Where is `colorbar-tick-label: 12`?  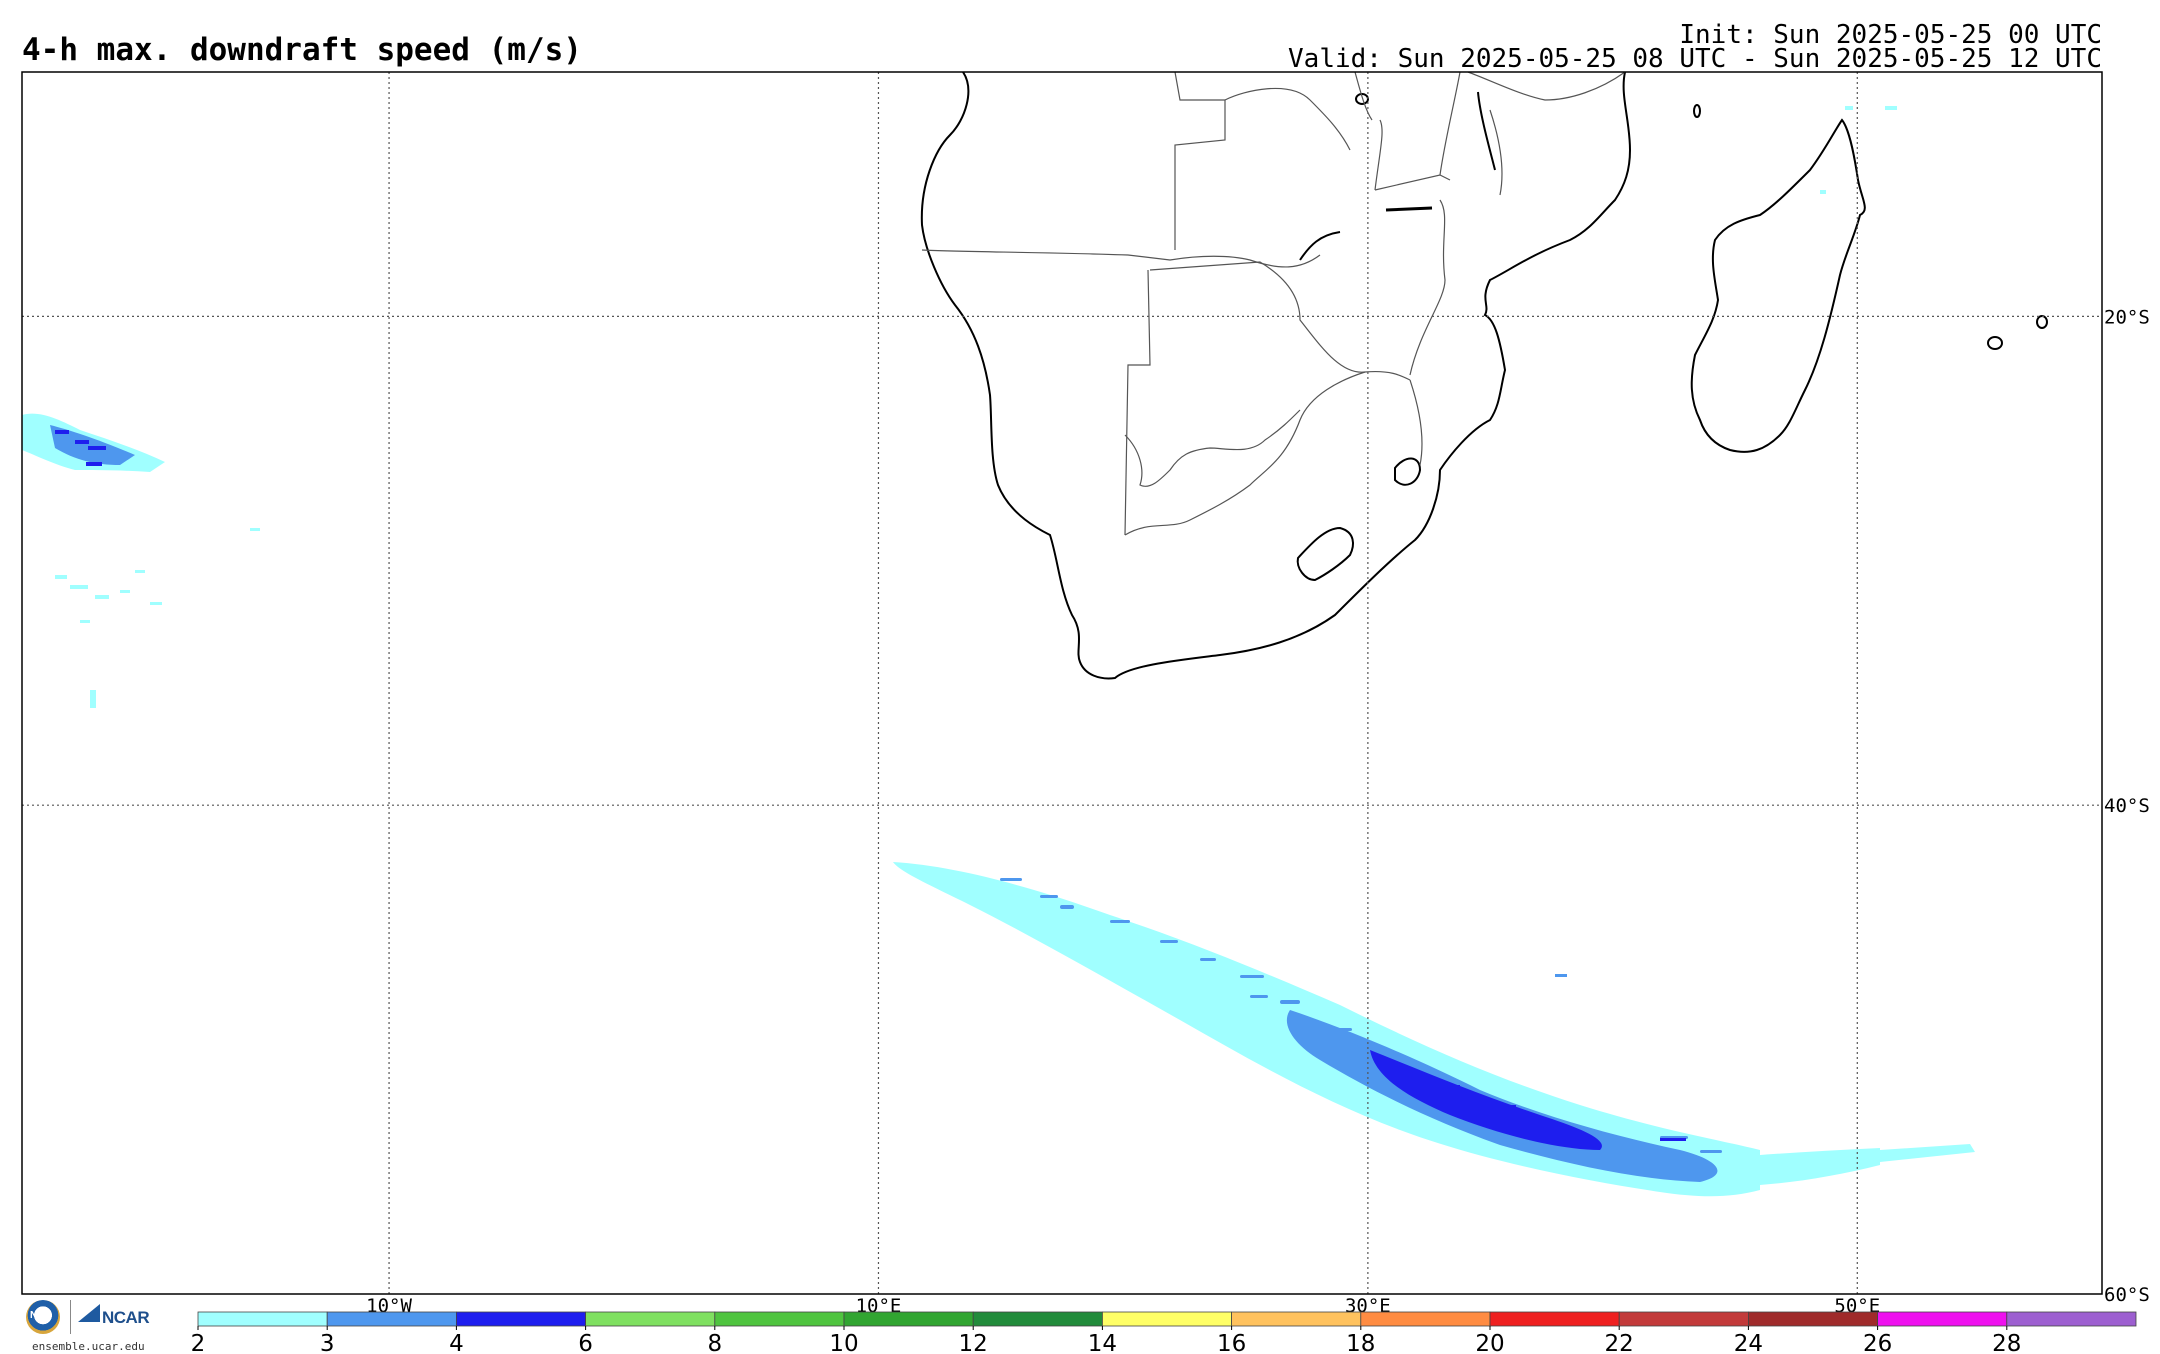
colorbar-tick-label: 12 is located at coordinates (973, 1342).